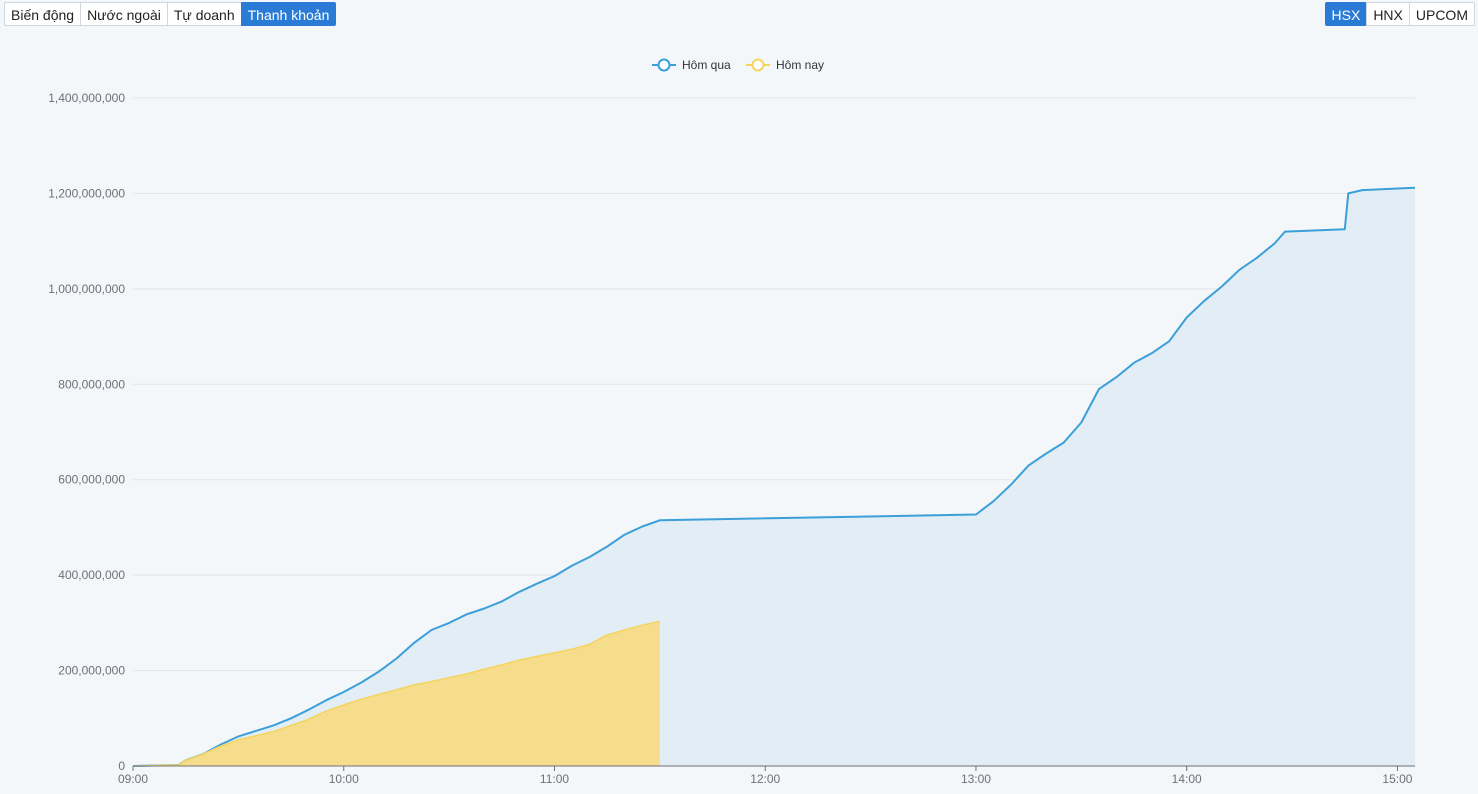  I want to click on legend-yesterday-marker, so click(664, 65).